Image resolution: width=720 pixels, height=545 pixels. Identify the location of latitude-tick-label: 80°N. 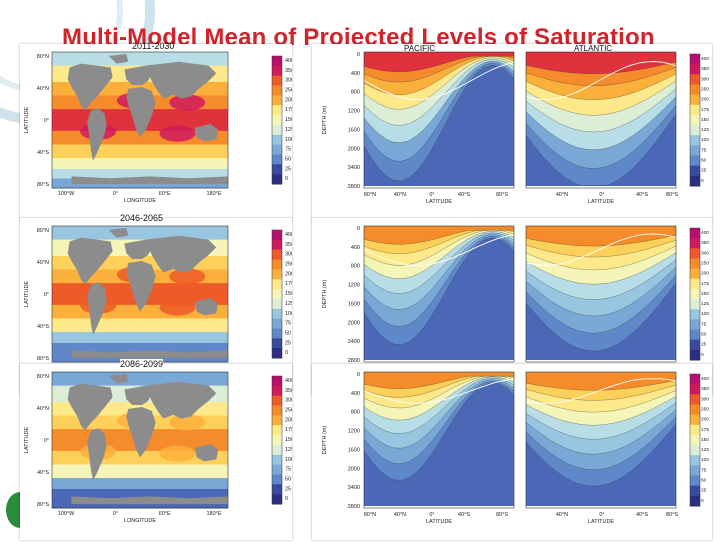
(370, 515).